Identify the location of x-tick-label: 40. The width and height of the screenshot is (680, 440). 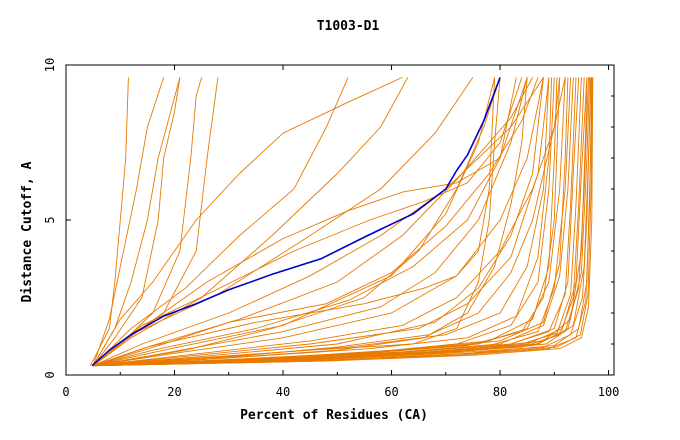
(283, 392).